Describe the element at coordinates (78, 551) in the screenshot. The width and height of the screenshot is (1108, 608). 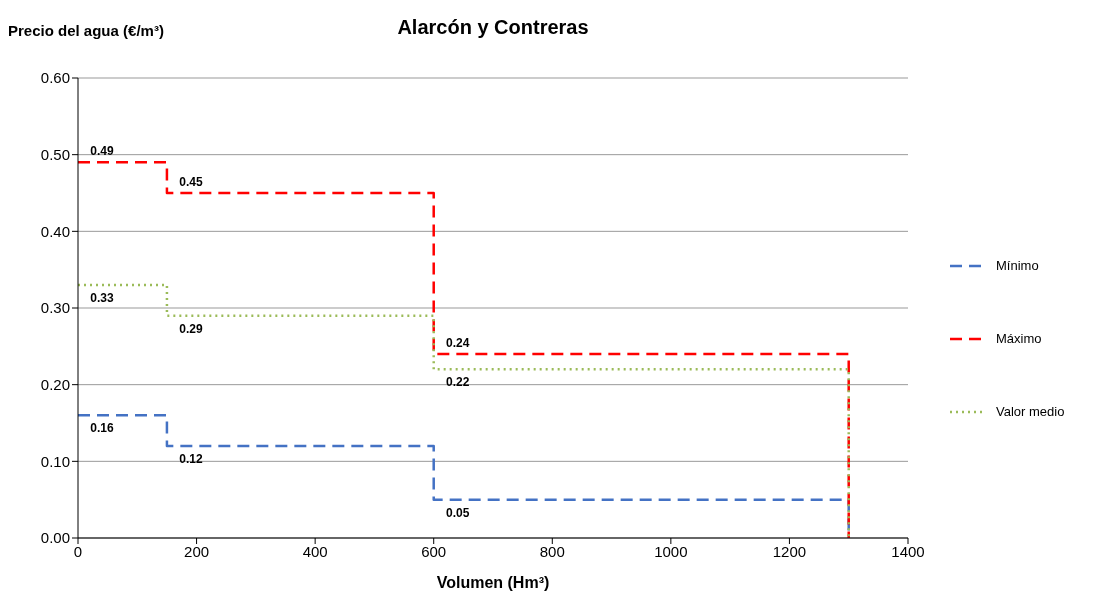
I see `x-tick-label: 0` at that location.